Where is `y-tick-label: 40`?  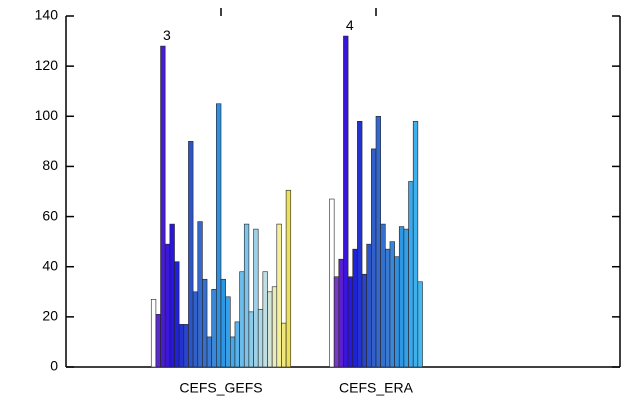 y-tick-label: 40 is located at coordinates (50, 265).